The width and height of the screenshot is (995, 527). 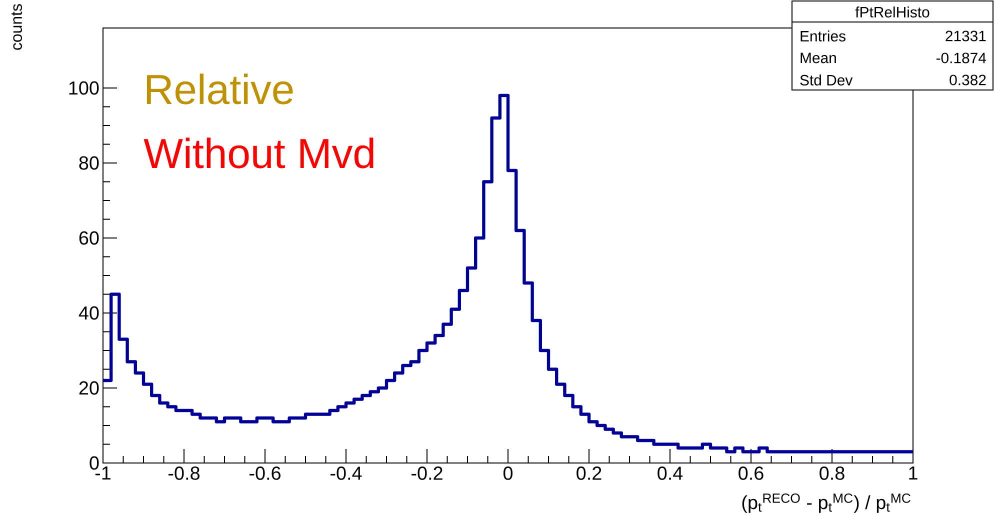 What do you see at coordinates (346, 473) in the screenshot?
I see `x-tick-label: -0.4` at bounding box center [346, 473].